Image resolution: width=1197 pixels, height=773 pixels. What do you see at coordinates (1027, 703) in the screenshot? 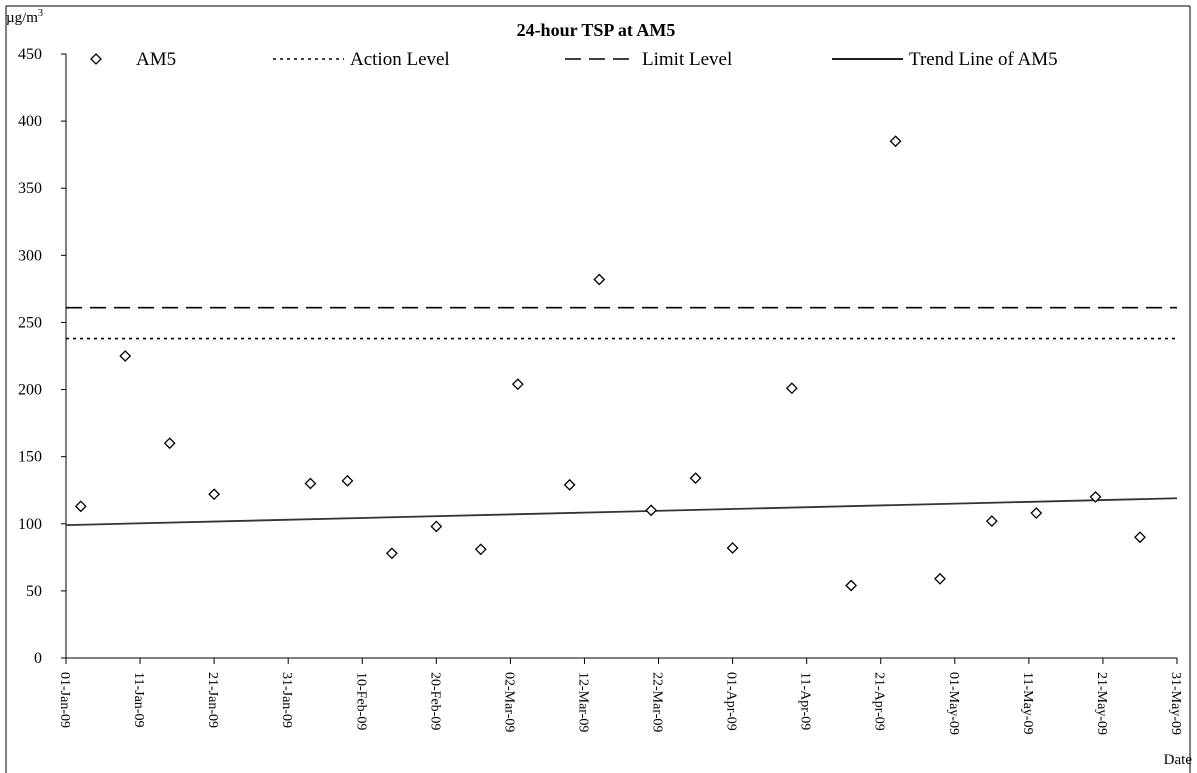
I see `x-tick-label: 11-May-09` at bounding box center [1027, 703].